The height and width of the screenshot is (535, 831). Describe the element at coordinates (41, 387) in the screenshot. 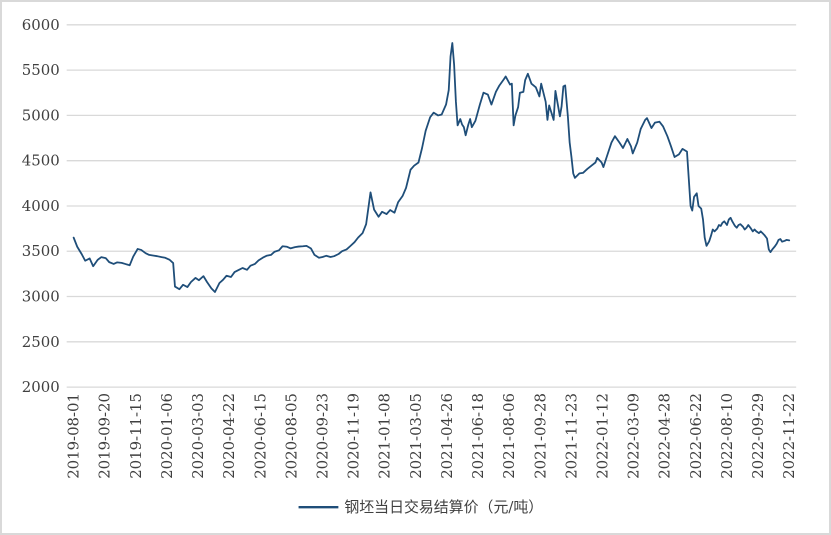

I see `y-axis-label: 2000` at that location.